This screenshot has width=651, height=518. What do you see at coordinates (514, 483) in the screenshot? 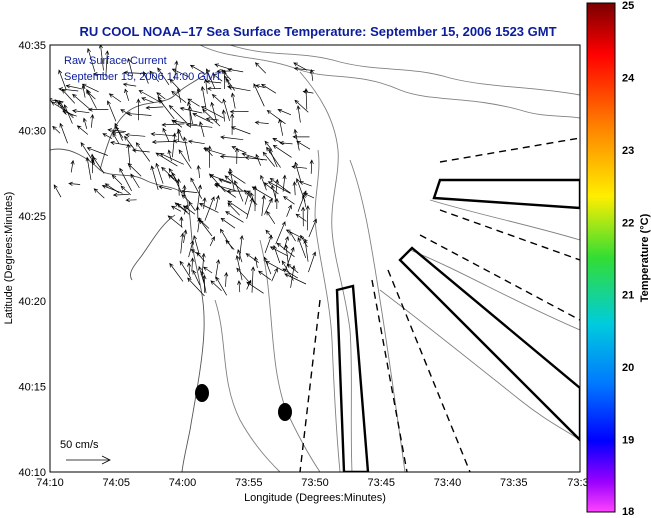
I see `x-tick-label: 73:35` at bounding box center [514, 483].